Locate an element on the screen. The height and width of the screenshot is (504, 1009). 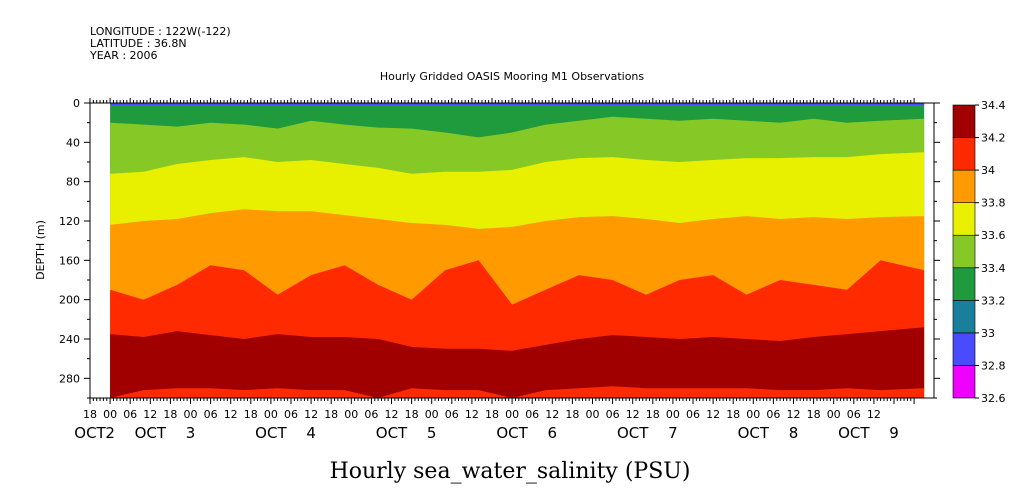
colorbar-label: 34 is located at coordinates (988, 170).